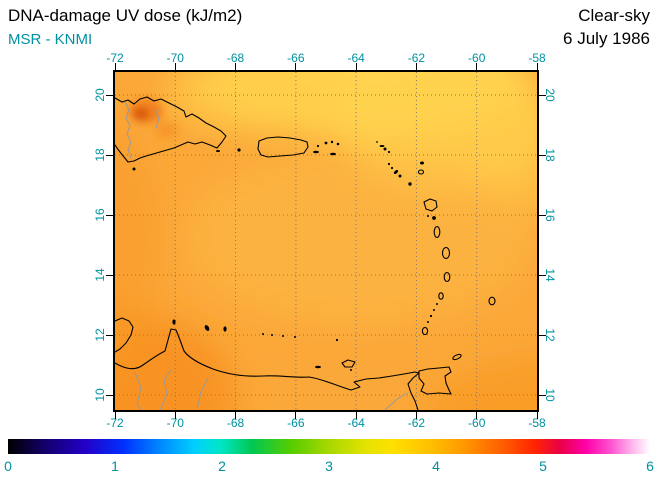 The width and height of the screenshot is (660, 480). Describe the element at coordinates (537, 423) in the screenshot. I see `lon-tick-label-bottom: -58` at that location.